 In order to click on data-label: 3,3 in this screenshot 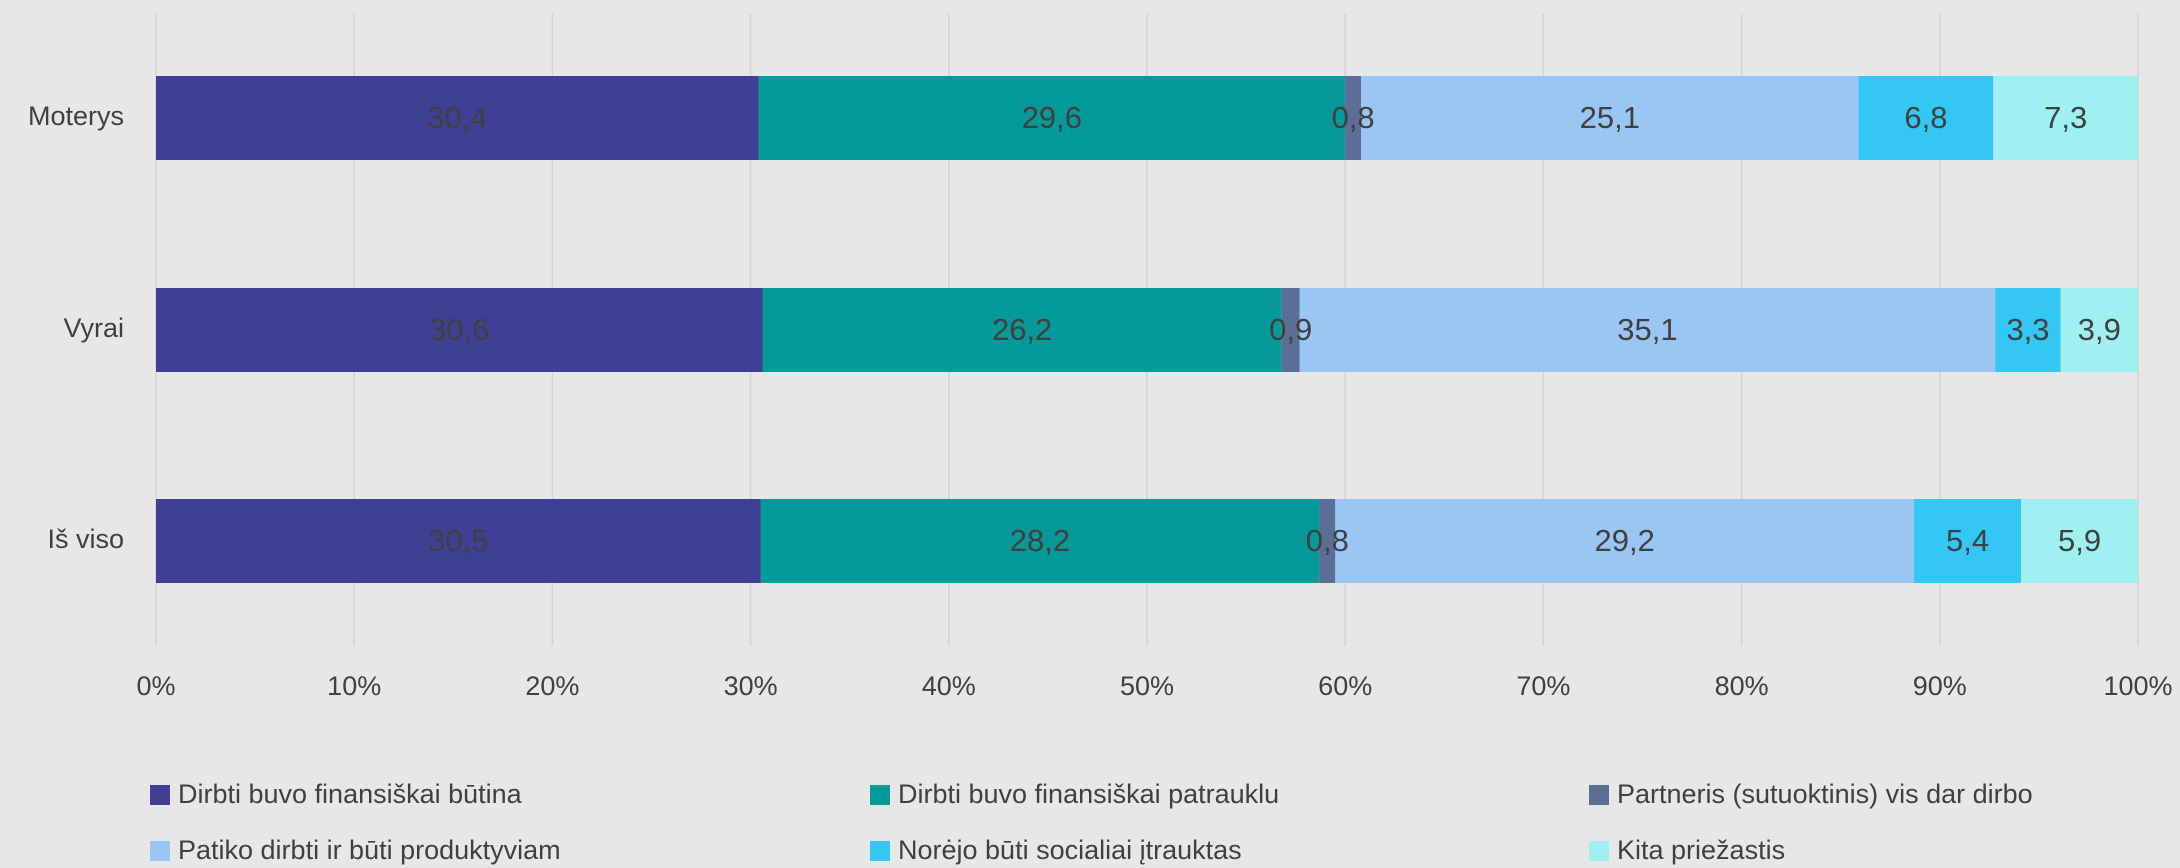, I will do `click(2027, 329)`.